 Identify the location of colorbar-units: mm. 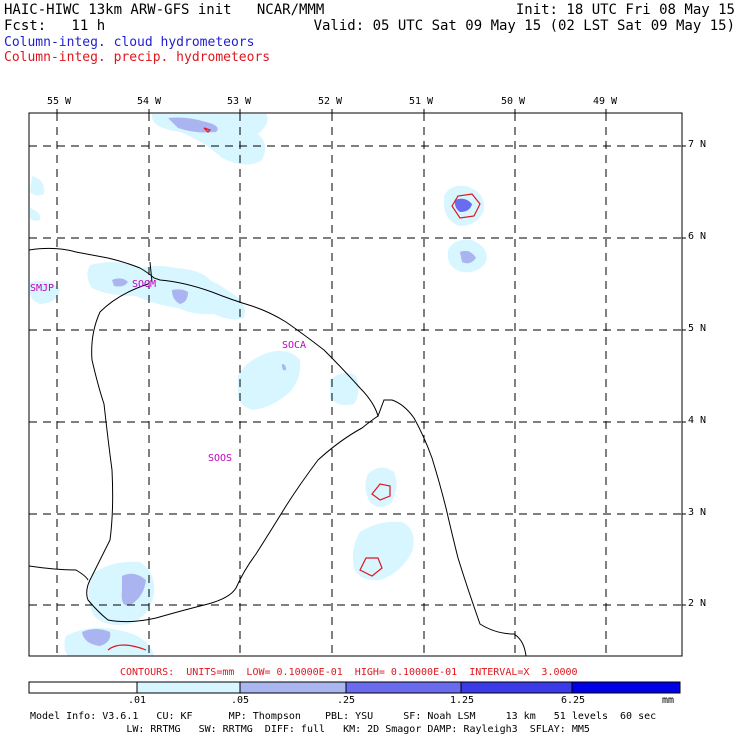
(668, 700).